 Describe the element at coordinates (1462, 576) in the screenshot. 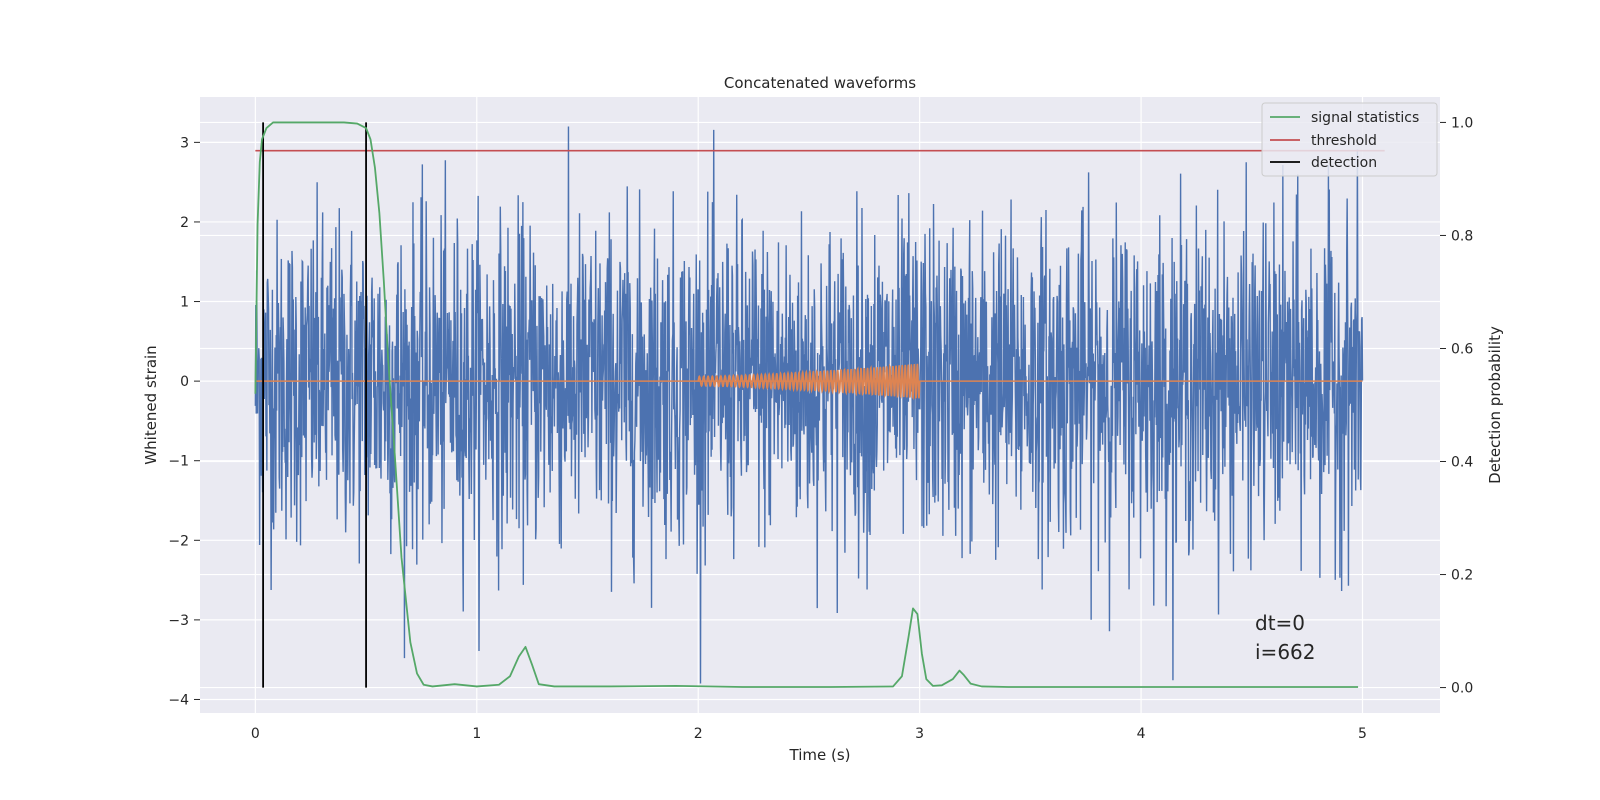

I see `y2-tick-label: 0.2` at that location.